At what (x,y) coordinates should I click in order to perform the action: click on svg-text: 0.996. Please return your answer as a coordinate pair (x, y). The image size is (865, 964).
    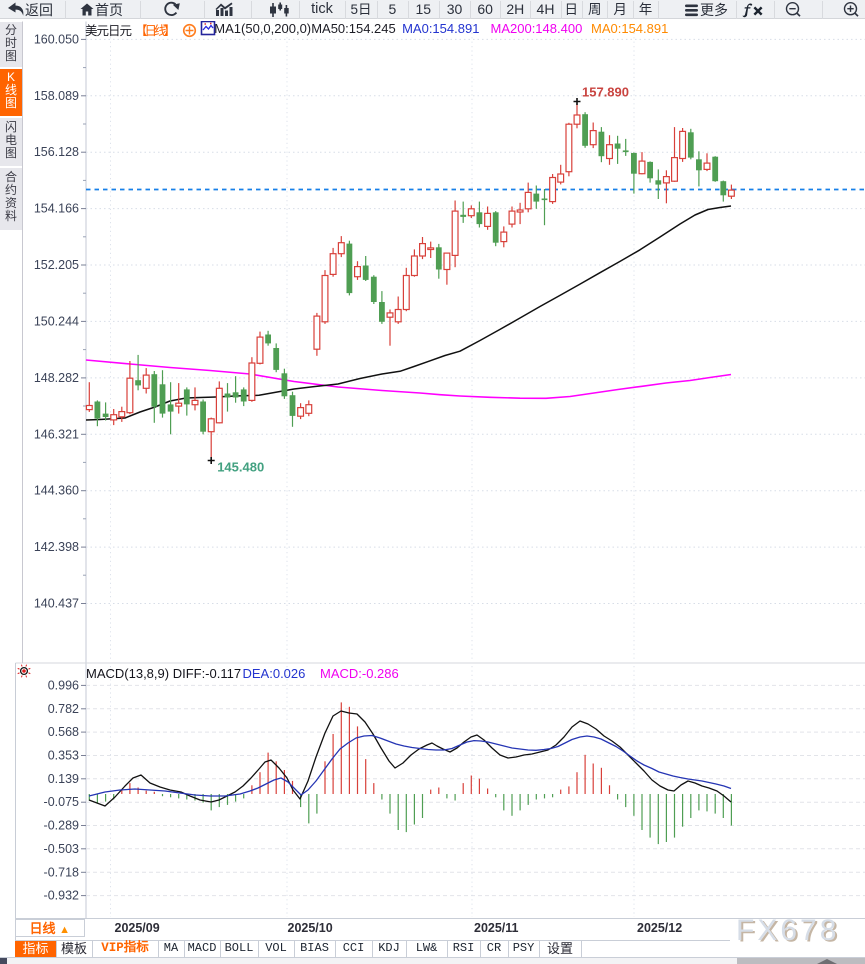
    Looking at the image, I should click on (63, 685).